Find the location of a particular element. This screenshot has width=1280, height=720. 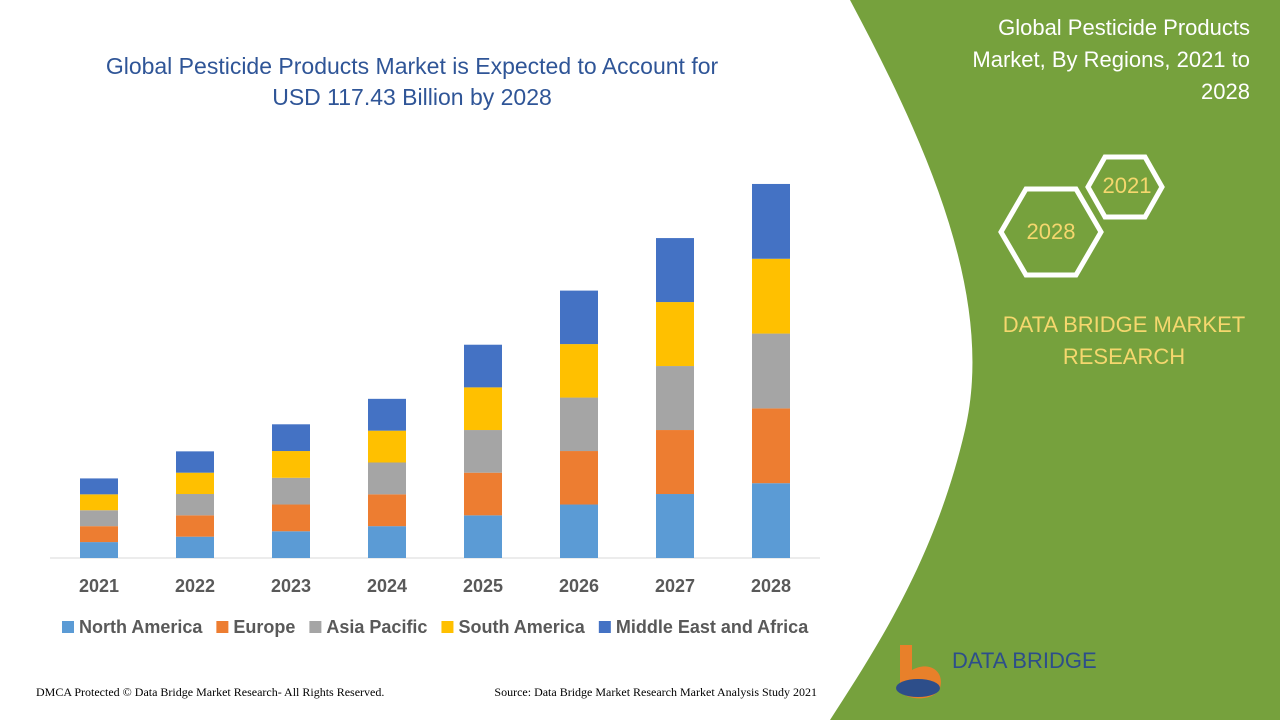

x-tick-label: 2022 is located at coordinates (195, 586).